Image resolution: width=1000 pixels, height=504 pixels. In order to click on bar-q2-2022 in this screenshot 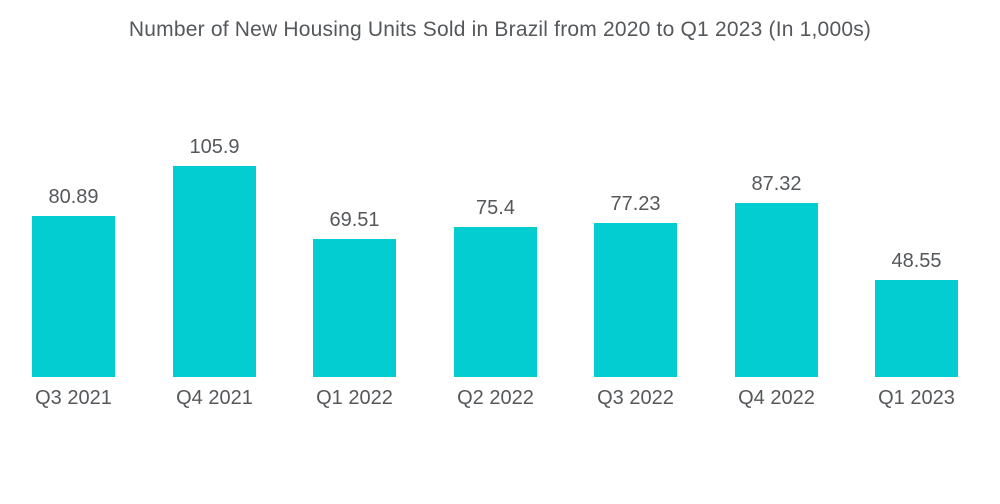, I will do `click(495, 302)`.